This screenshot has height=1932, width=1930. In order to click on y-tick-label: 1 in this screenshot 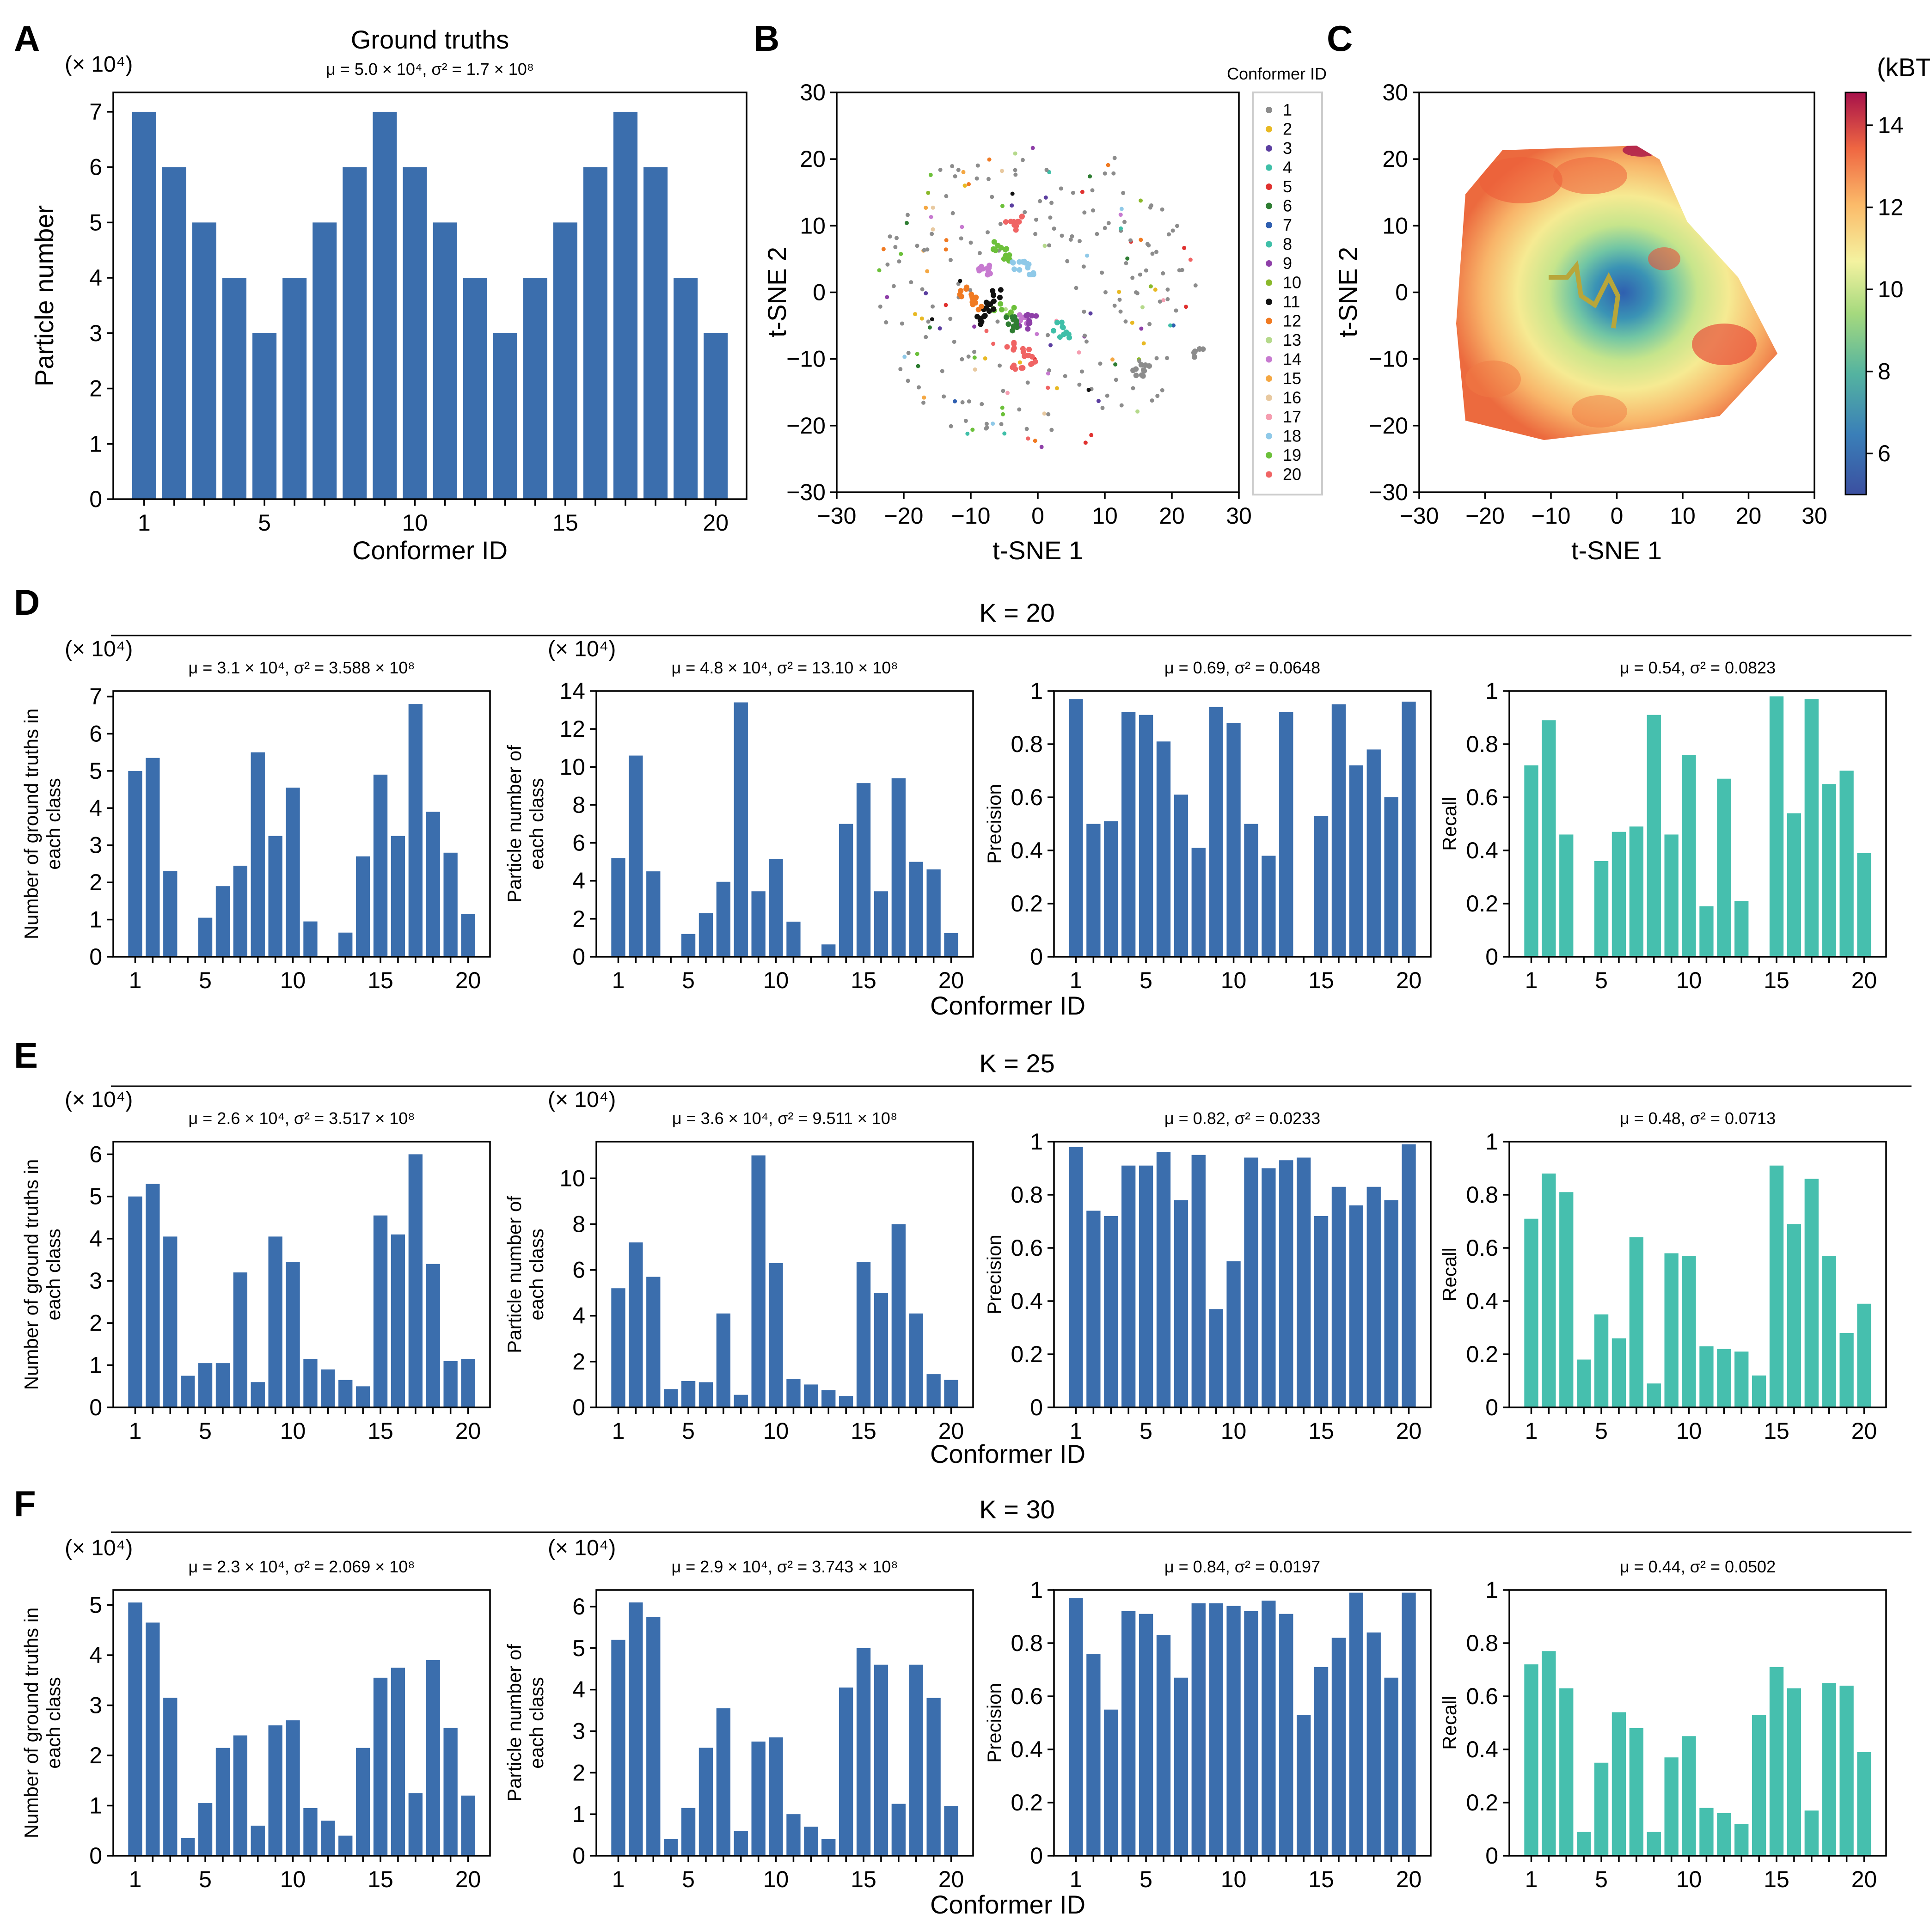, I will do `click(1036, 691)`.